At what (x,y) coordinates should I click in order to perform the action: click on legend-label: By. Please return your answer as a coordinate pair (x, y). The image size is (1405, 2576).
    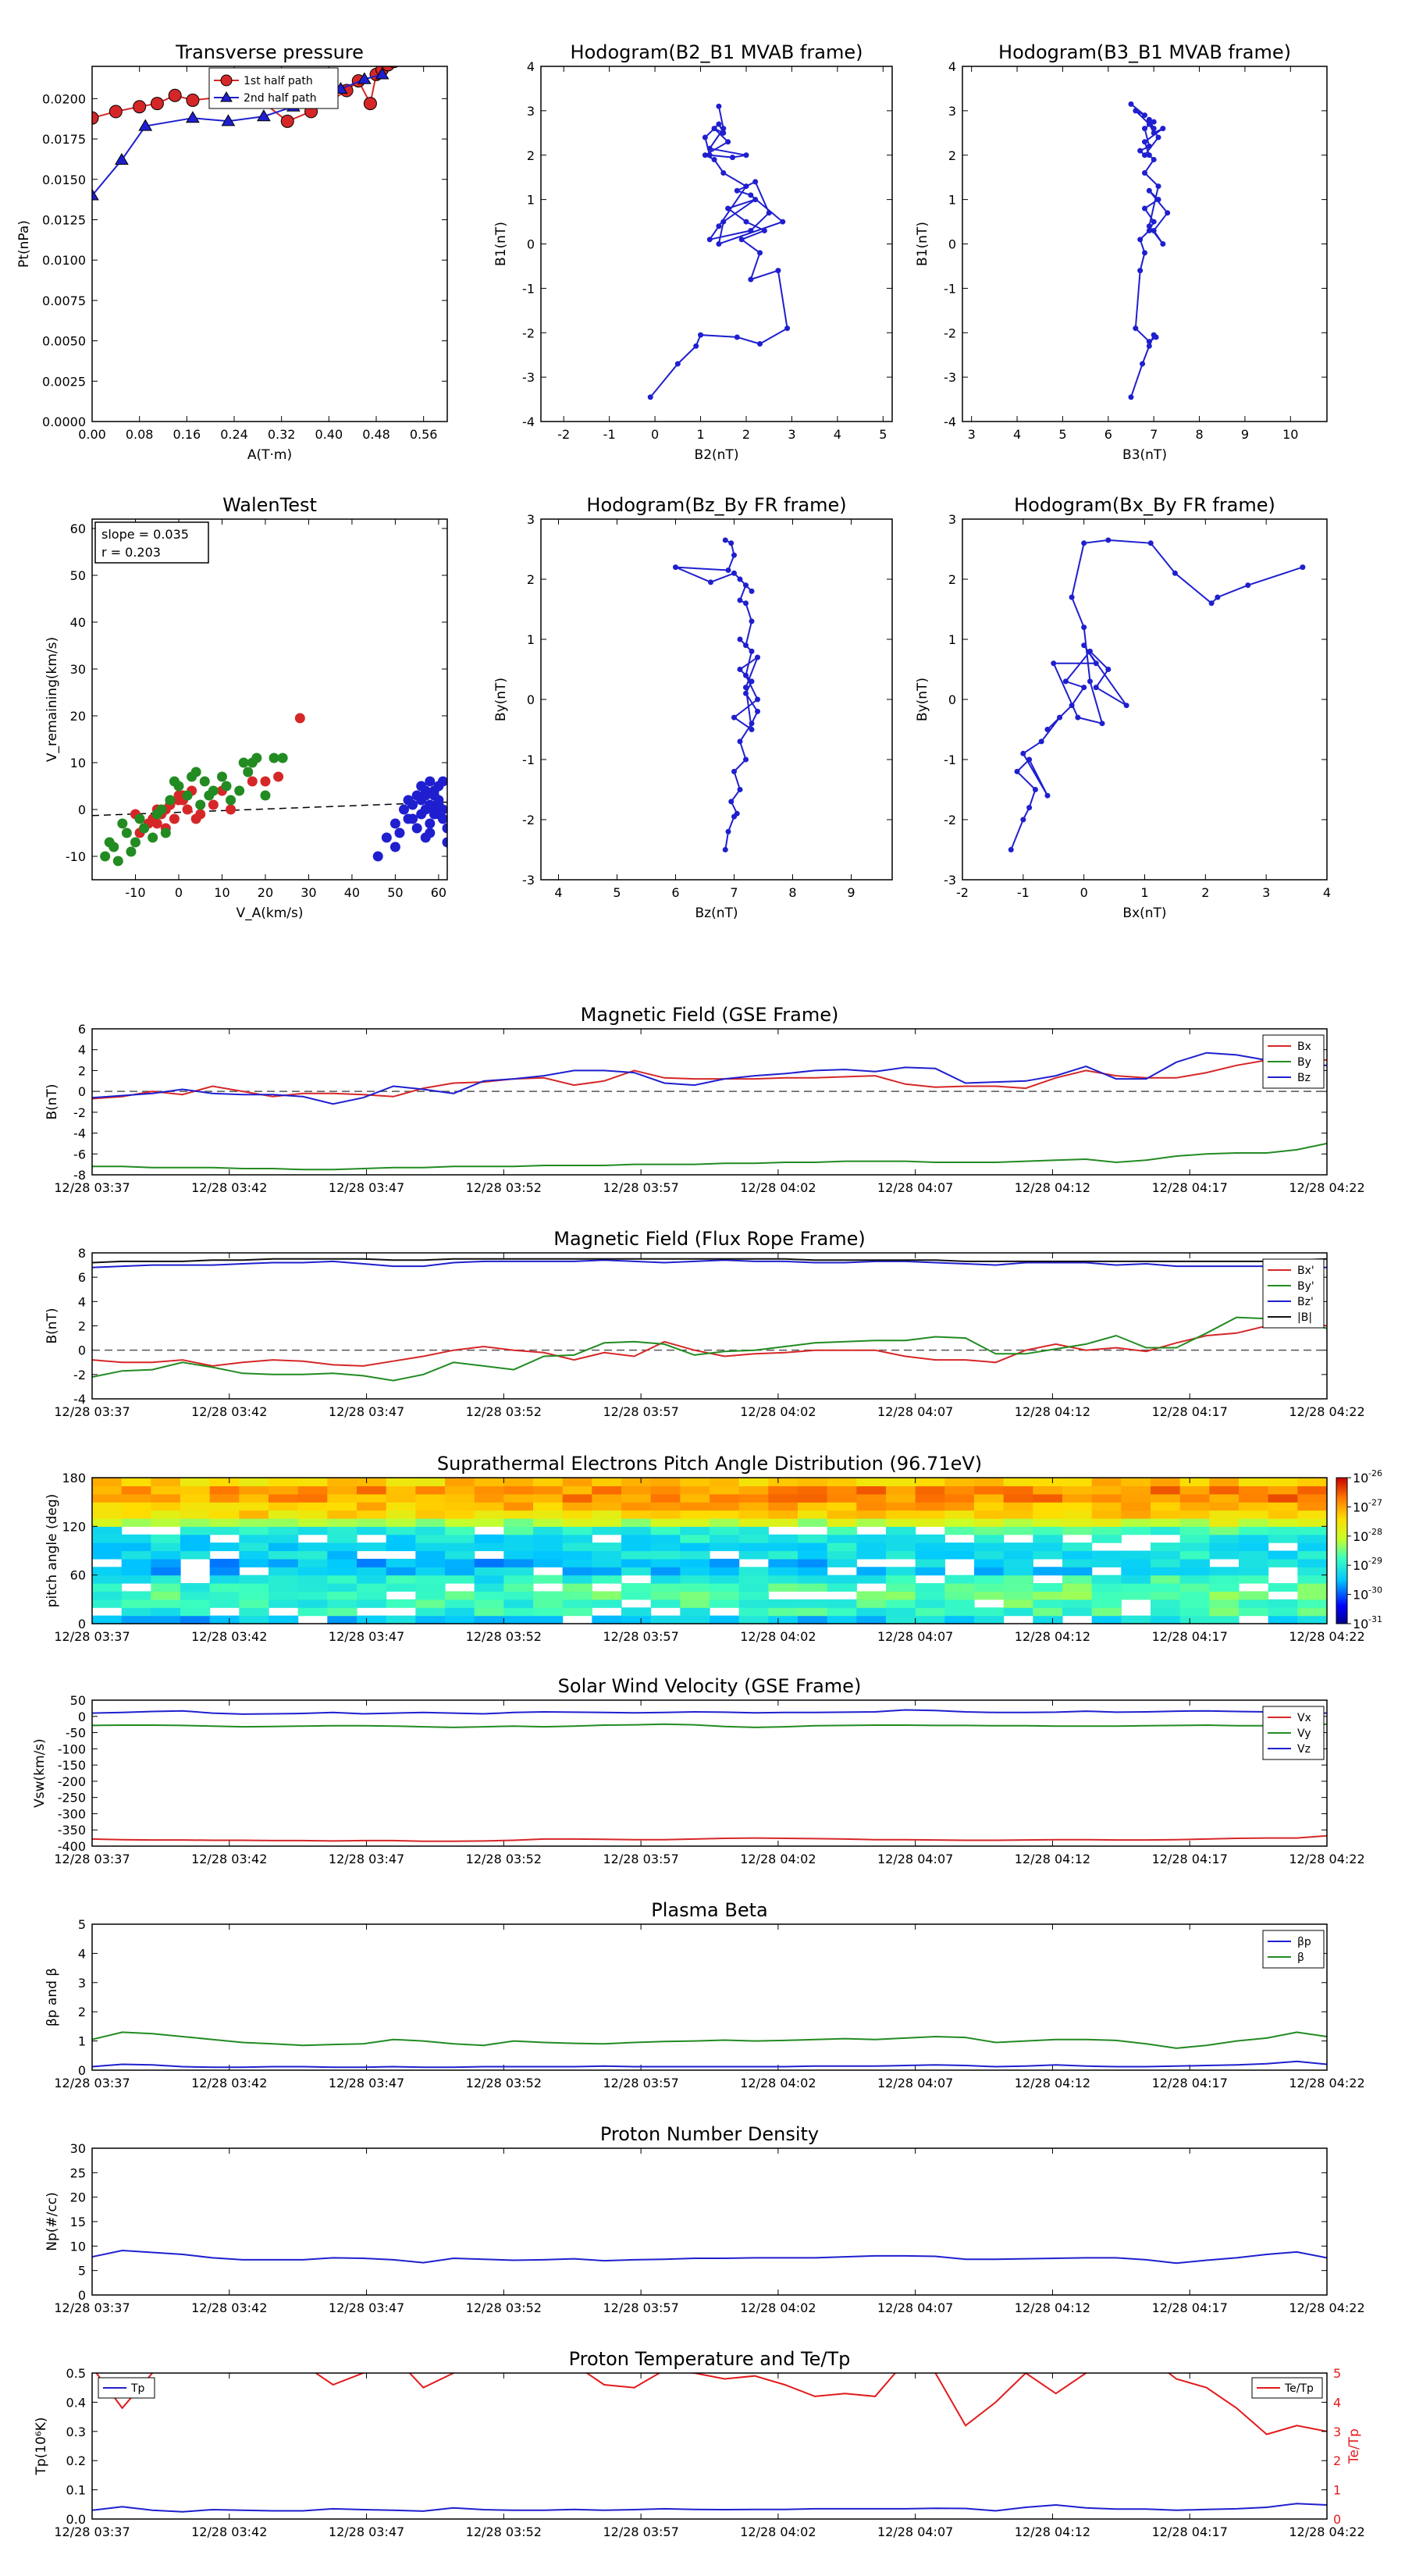
    Looking at the image, I should click on (1304, 1062).